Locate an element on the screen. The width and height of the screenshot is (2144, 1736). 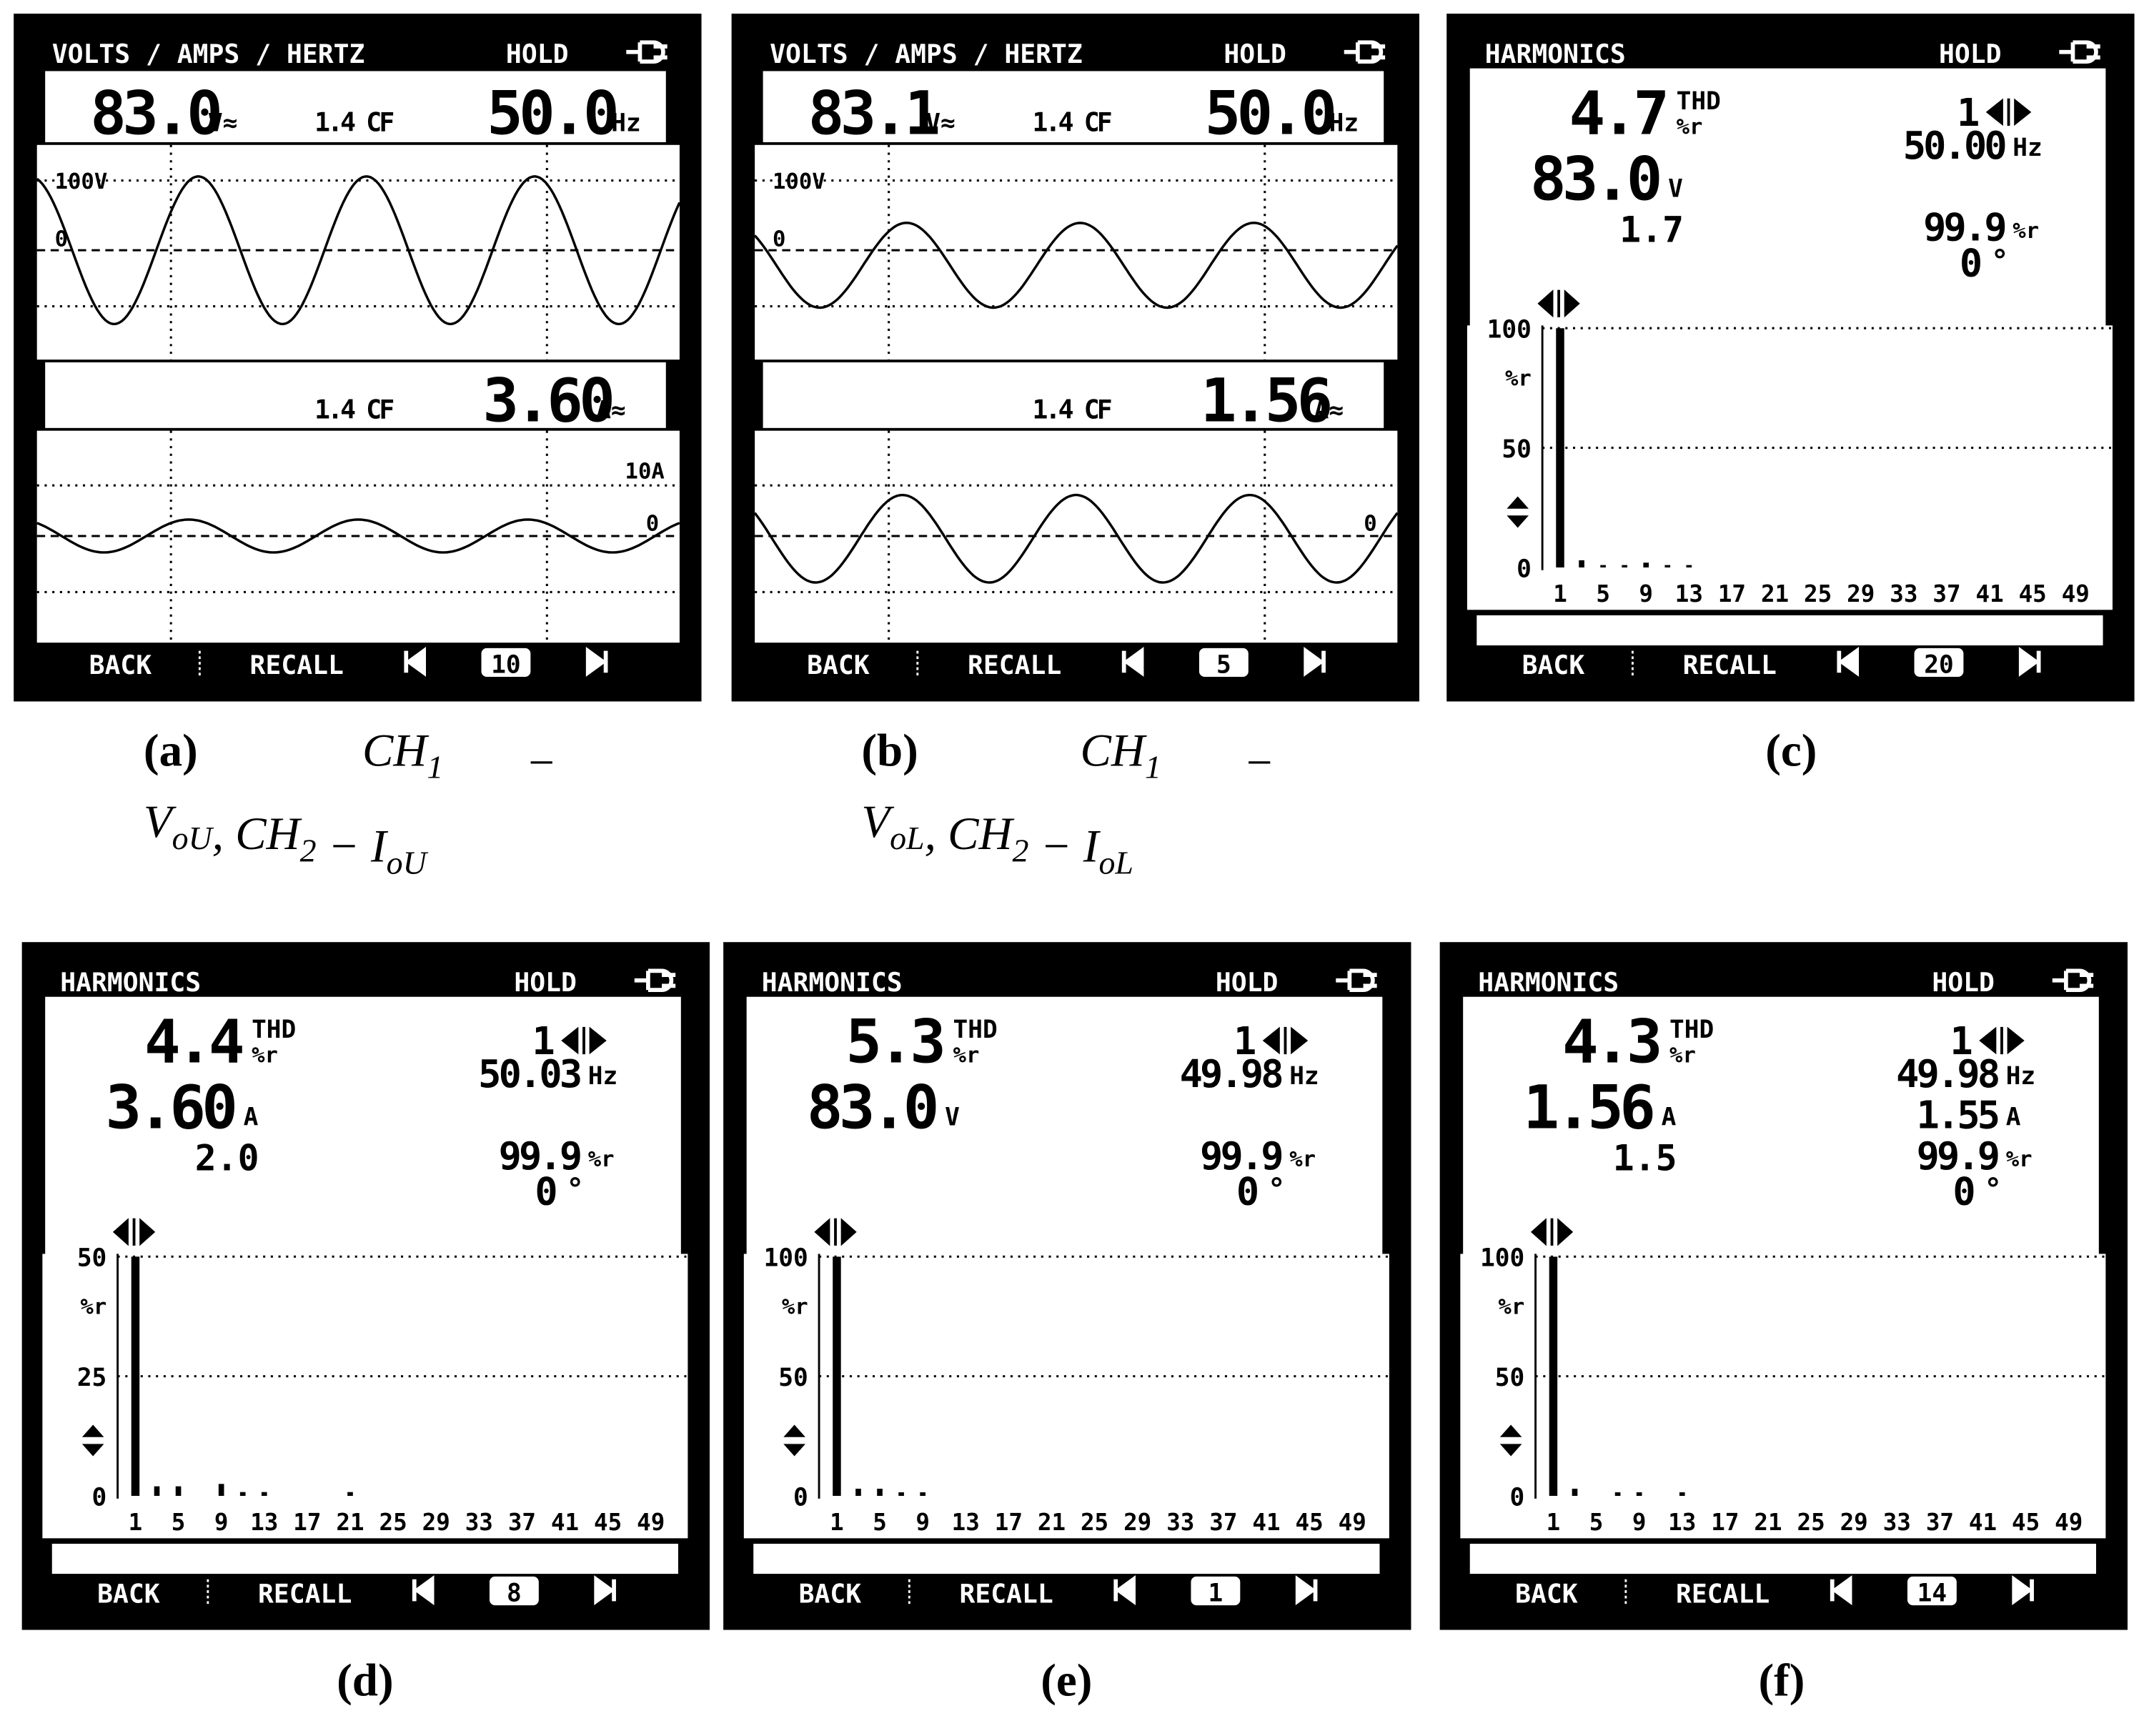
caption-label: (a) is located at coordinates (171, 750).